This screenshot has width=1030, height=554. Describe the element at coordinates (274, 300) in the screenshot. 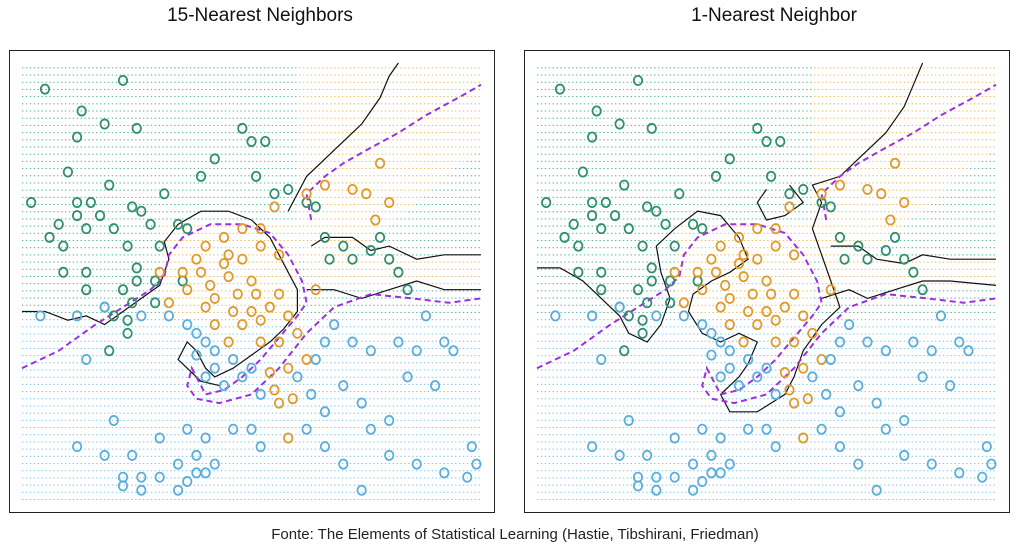

I see `knn15-series-orange` at that location.